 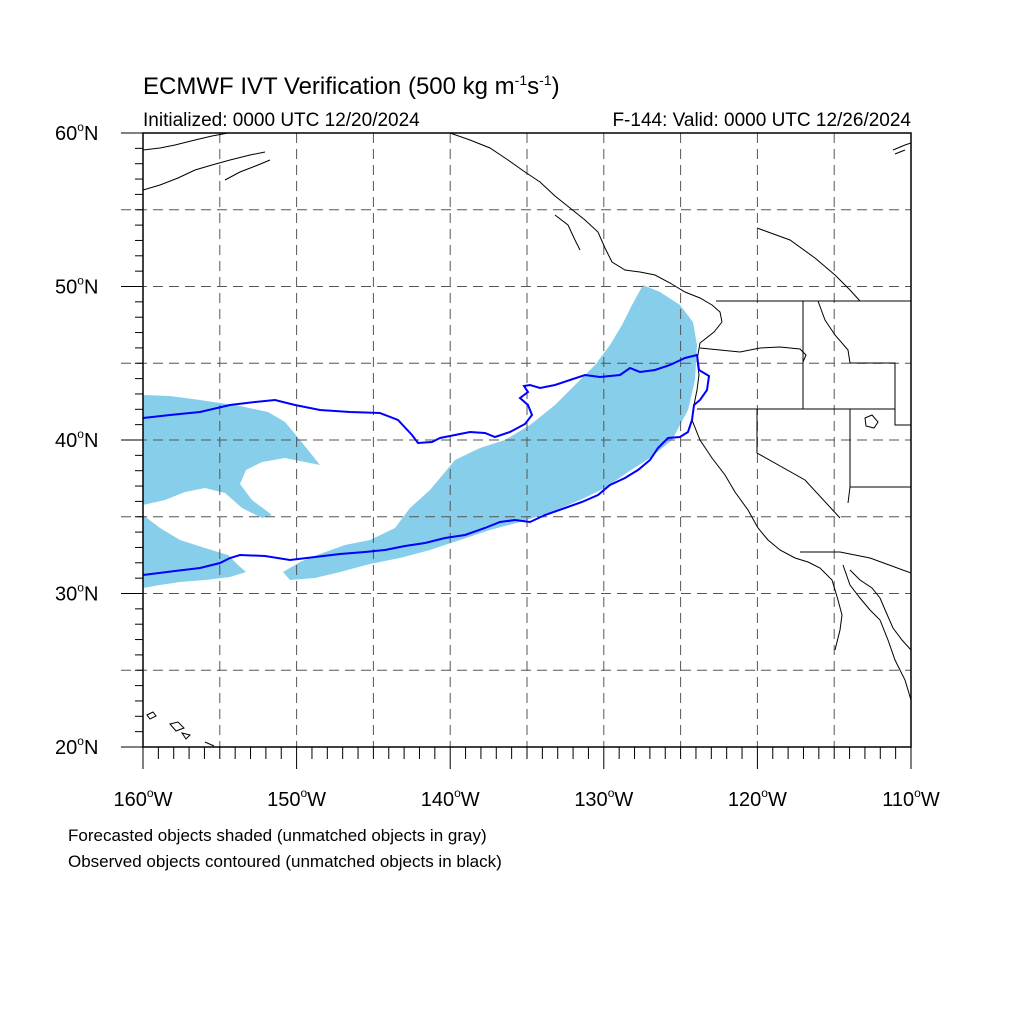 I want to click on valid-time: F-144: Valid: 0000 UTC 12/26/2024, so click(x=761, y=120).